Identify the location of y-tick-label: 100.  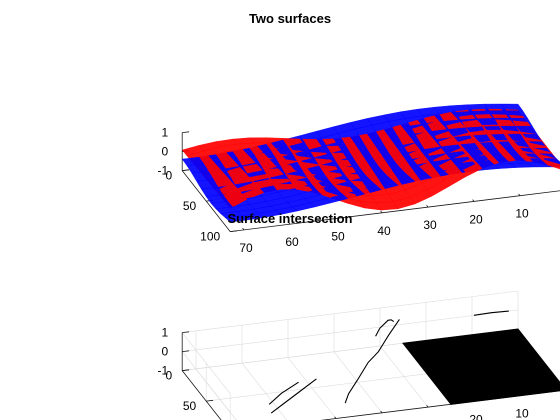
(210, 237).